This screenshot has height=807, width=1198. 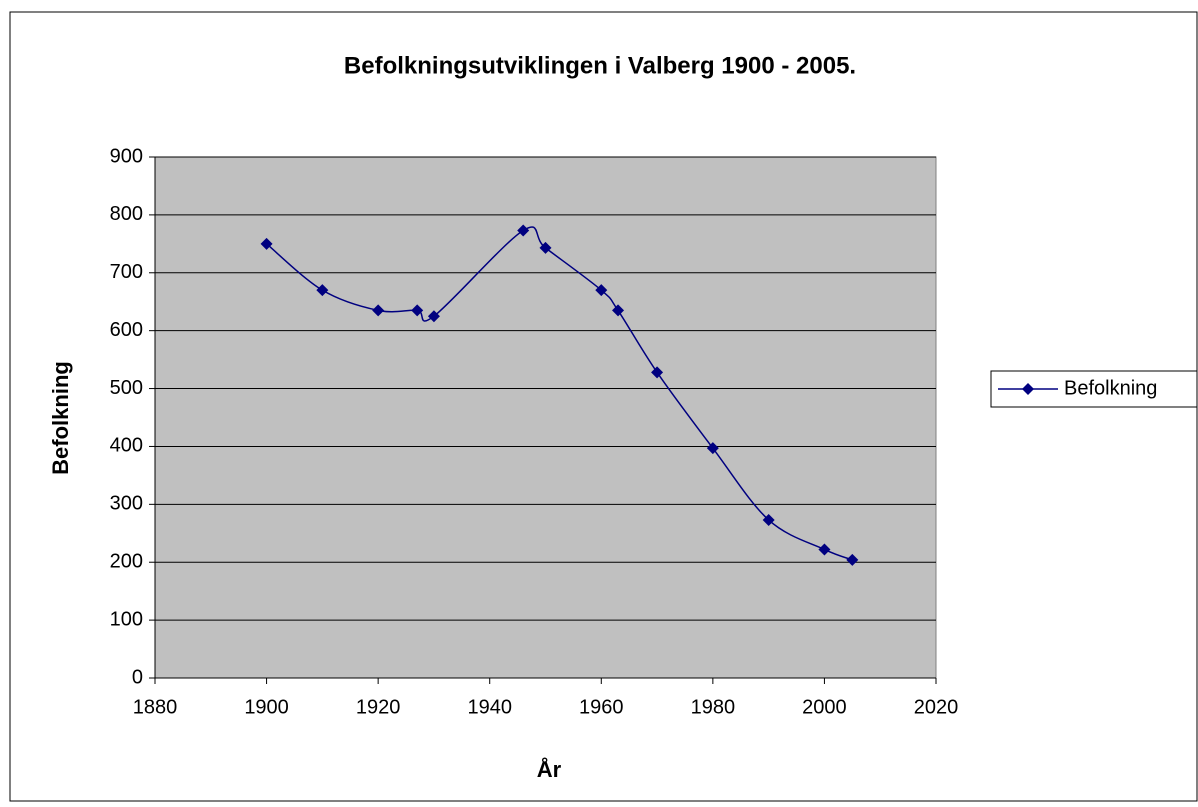 I want to click on y-tick-label: 500, so click(x=126, y=388).